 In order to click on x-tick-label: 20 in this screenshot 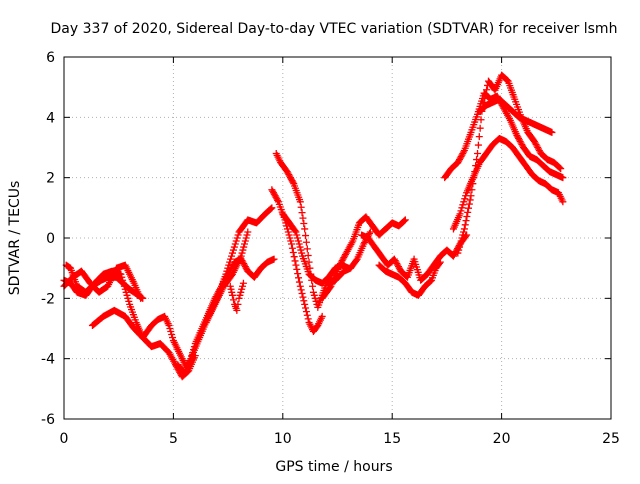, I will do `click(502, 439)`.